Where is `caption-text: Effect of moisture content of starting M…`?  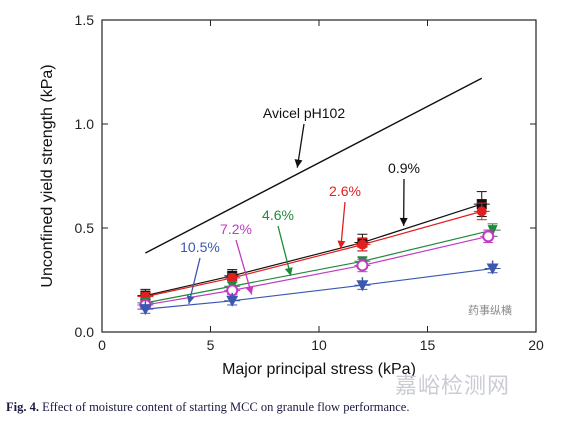 caption-text: Effect of moisture content of starting M… is located at coordinates (226, 407).